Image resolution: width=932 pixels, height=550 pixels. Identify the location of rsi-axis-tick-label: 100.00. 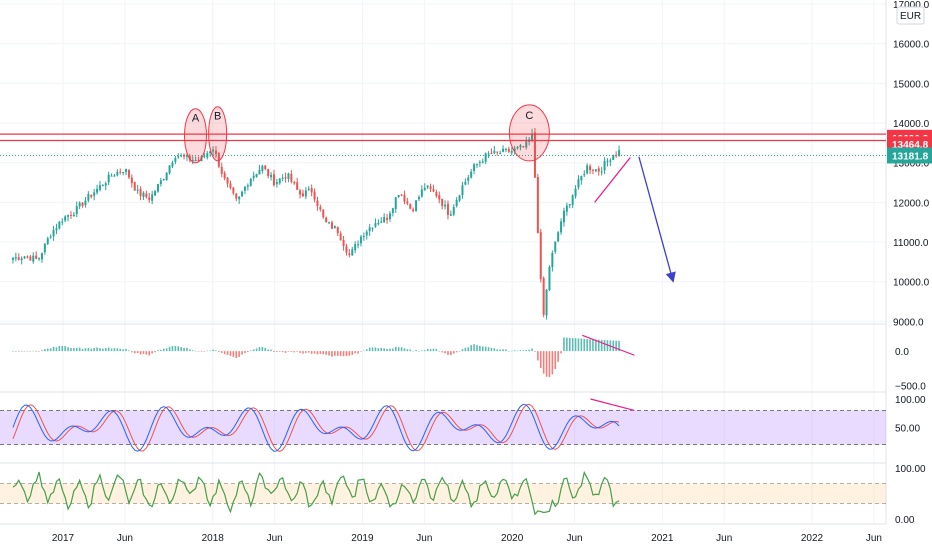
(910, 469).